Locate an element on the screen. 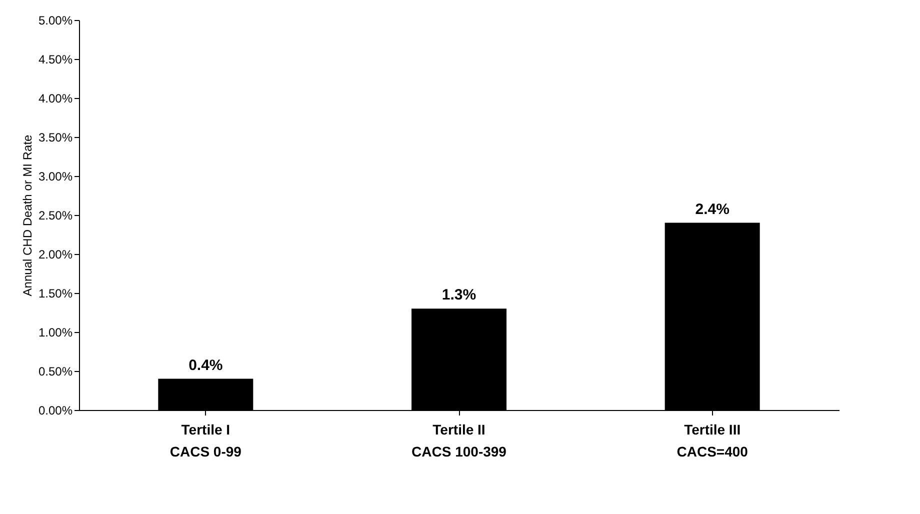 The height and width of the screenshot is (514, 920). y-tick-label: 4.00% is located at coordinates (55, 99).